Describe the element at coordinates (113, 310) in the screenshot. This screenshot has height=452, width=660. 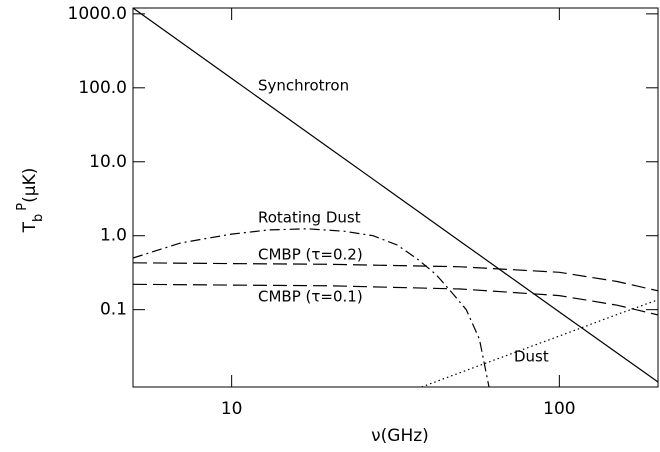
I see `y-tick-label: 0.1` at that location.